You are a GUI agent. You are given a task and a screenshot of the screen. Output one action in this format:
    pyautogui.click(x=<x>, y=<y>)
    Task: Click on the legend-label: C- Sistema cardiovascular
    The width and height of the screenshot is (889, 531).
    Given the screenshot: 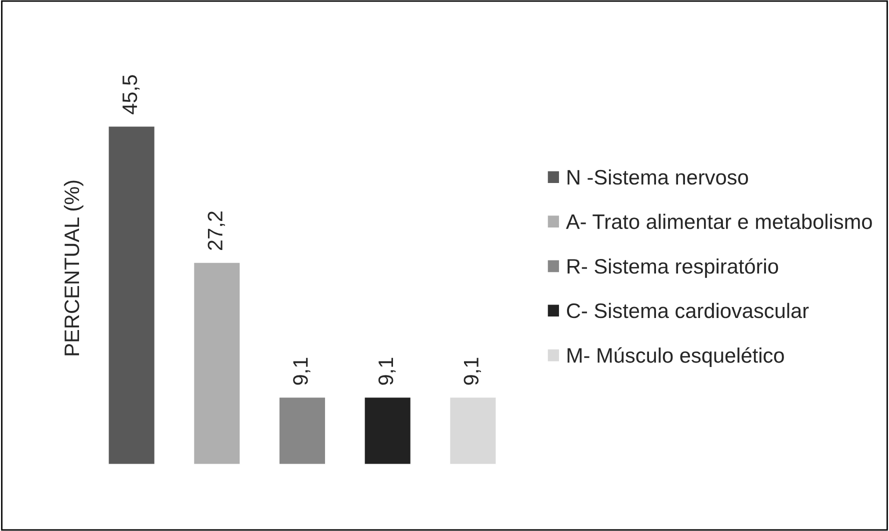 What is the action you would take?
    pyautogui.click(x=687, y=310)
    